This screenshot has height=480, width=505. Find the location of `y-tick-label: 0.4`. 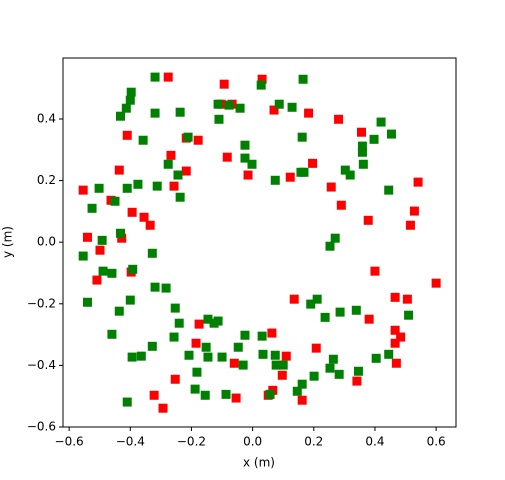

y-tick-label: 0.4 is located at coordinates (46, 118).